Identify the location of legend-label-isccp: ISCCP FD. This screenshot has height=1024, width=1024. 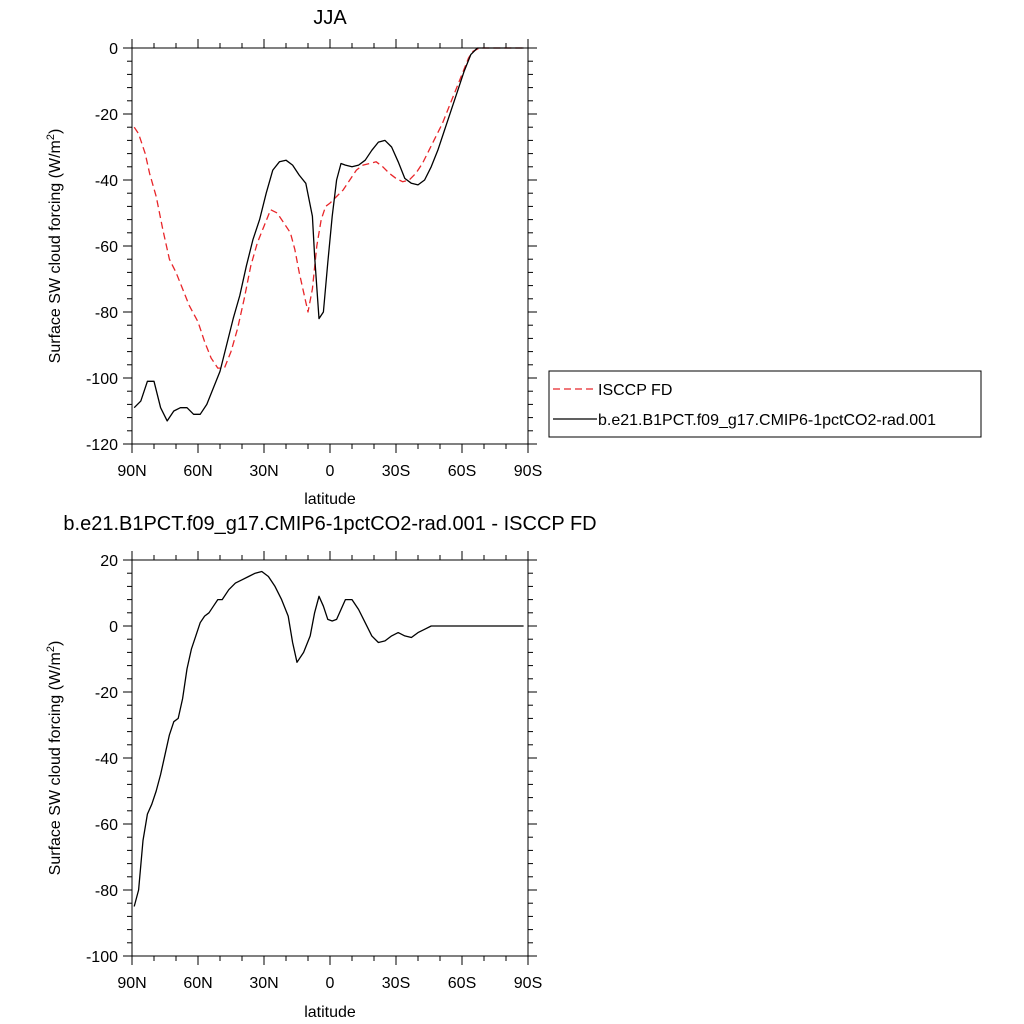
(635, 390).